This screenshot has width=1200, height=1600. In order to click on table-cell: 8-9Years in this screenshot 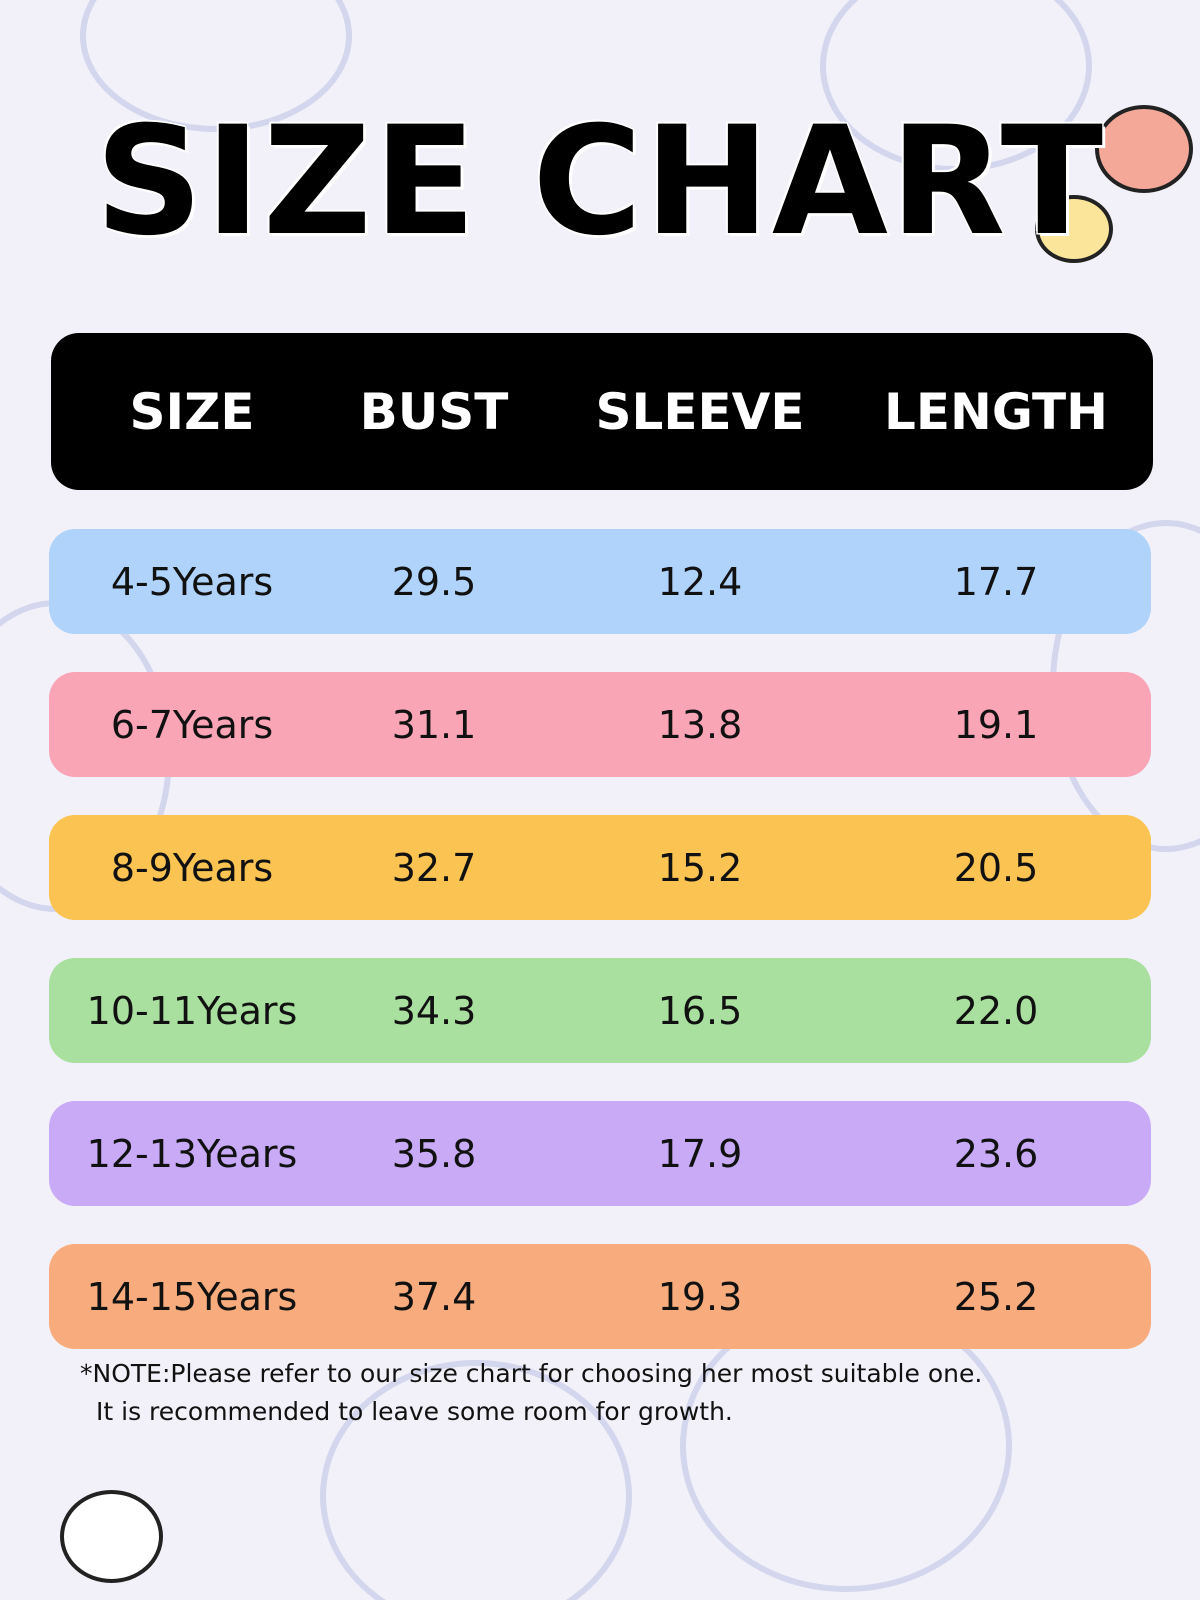, I will do `click(192, 867)`.